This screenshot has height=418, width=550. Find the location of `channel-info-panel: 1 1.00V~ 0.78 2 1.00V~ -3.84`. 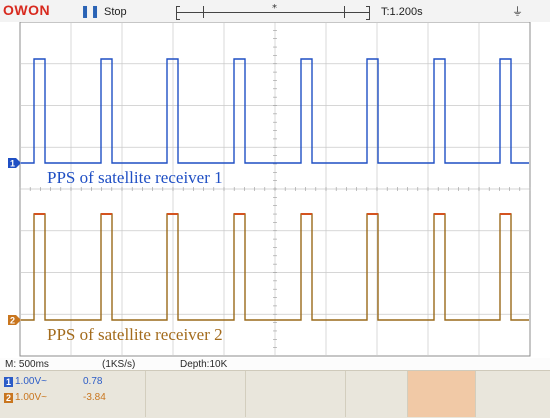

channel-info-panel: 1 1.00V~ 0.78 2 1.00V~ -3.84 is located at coordinates (275, 394).